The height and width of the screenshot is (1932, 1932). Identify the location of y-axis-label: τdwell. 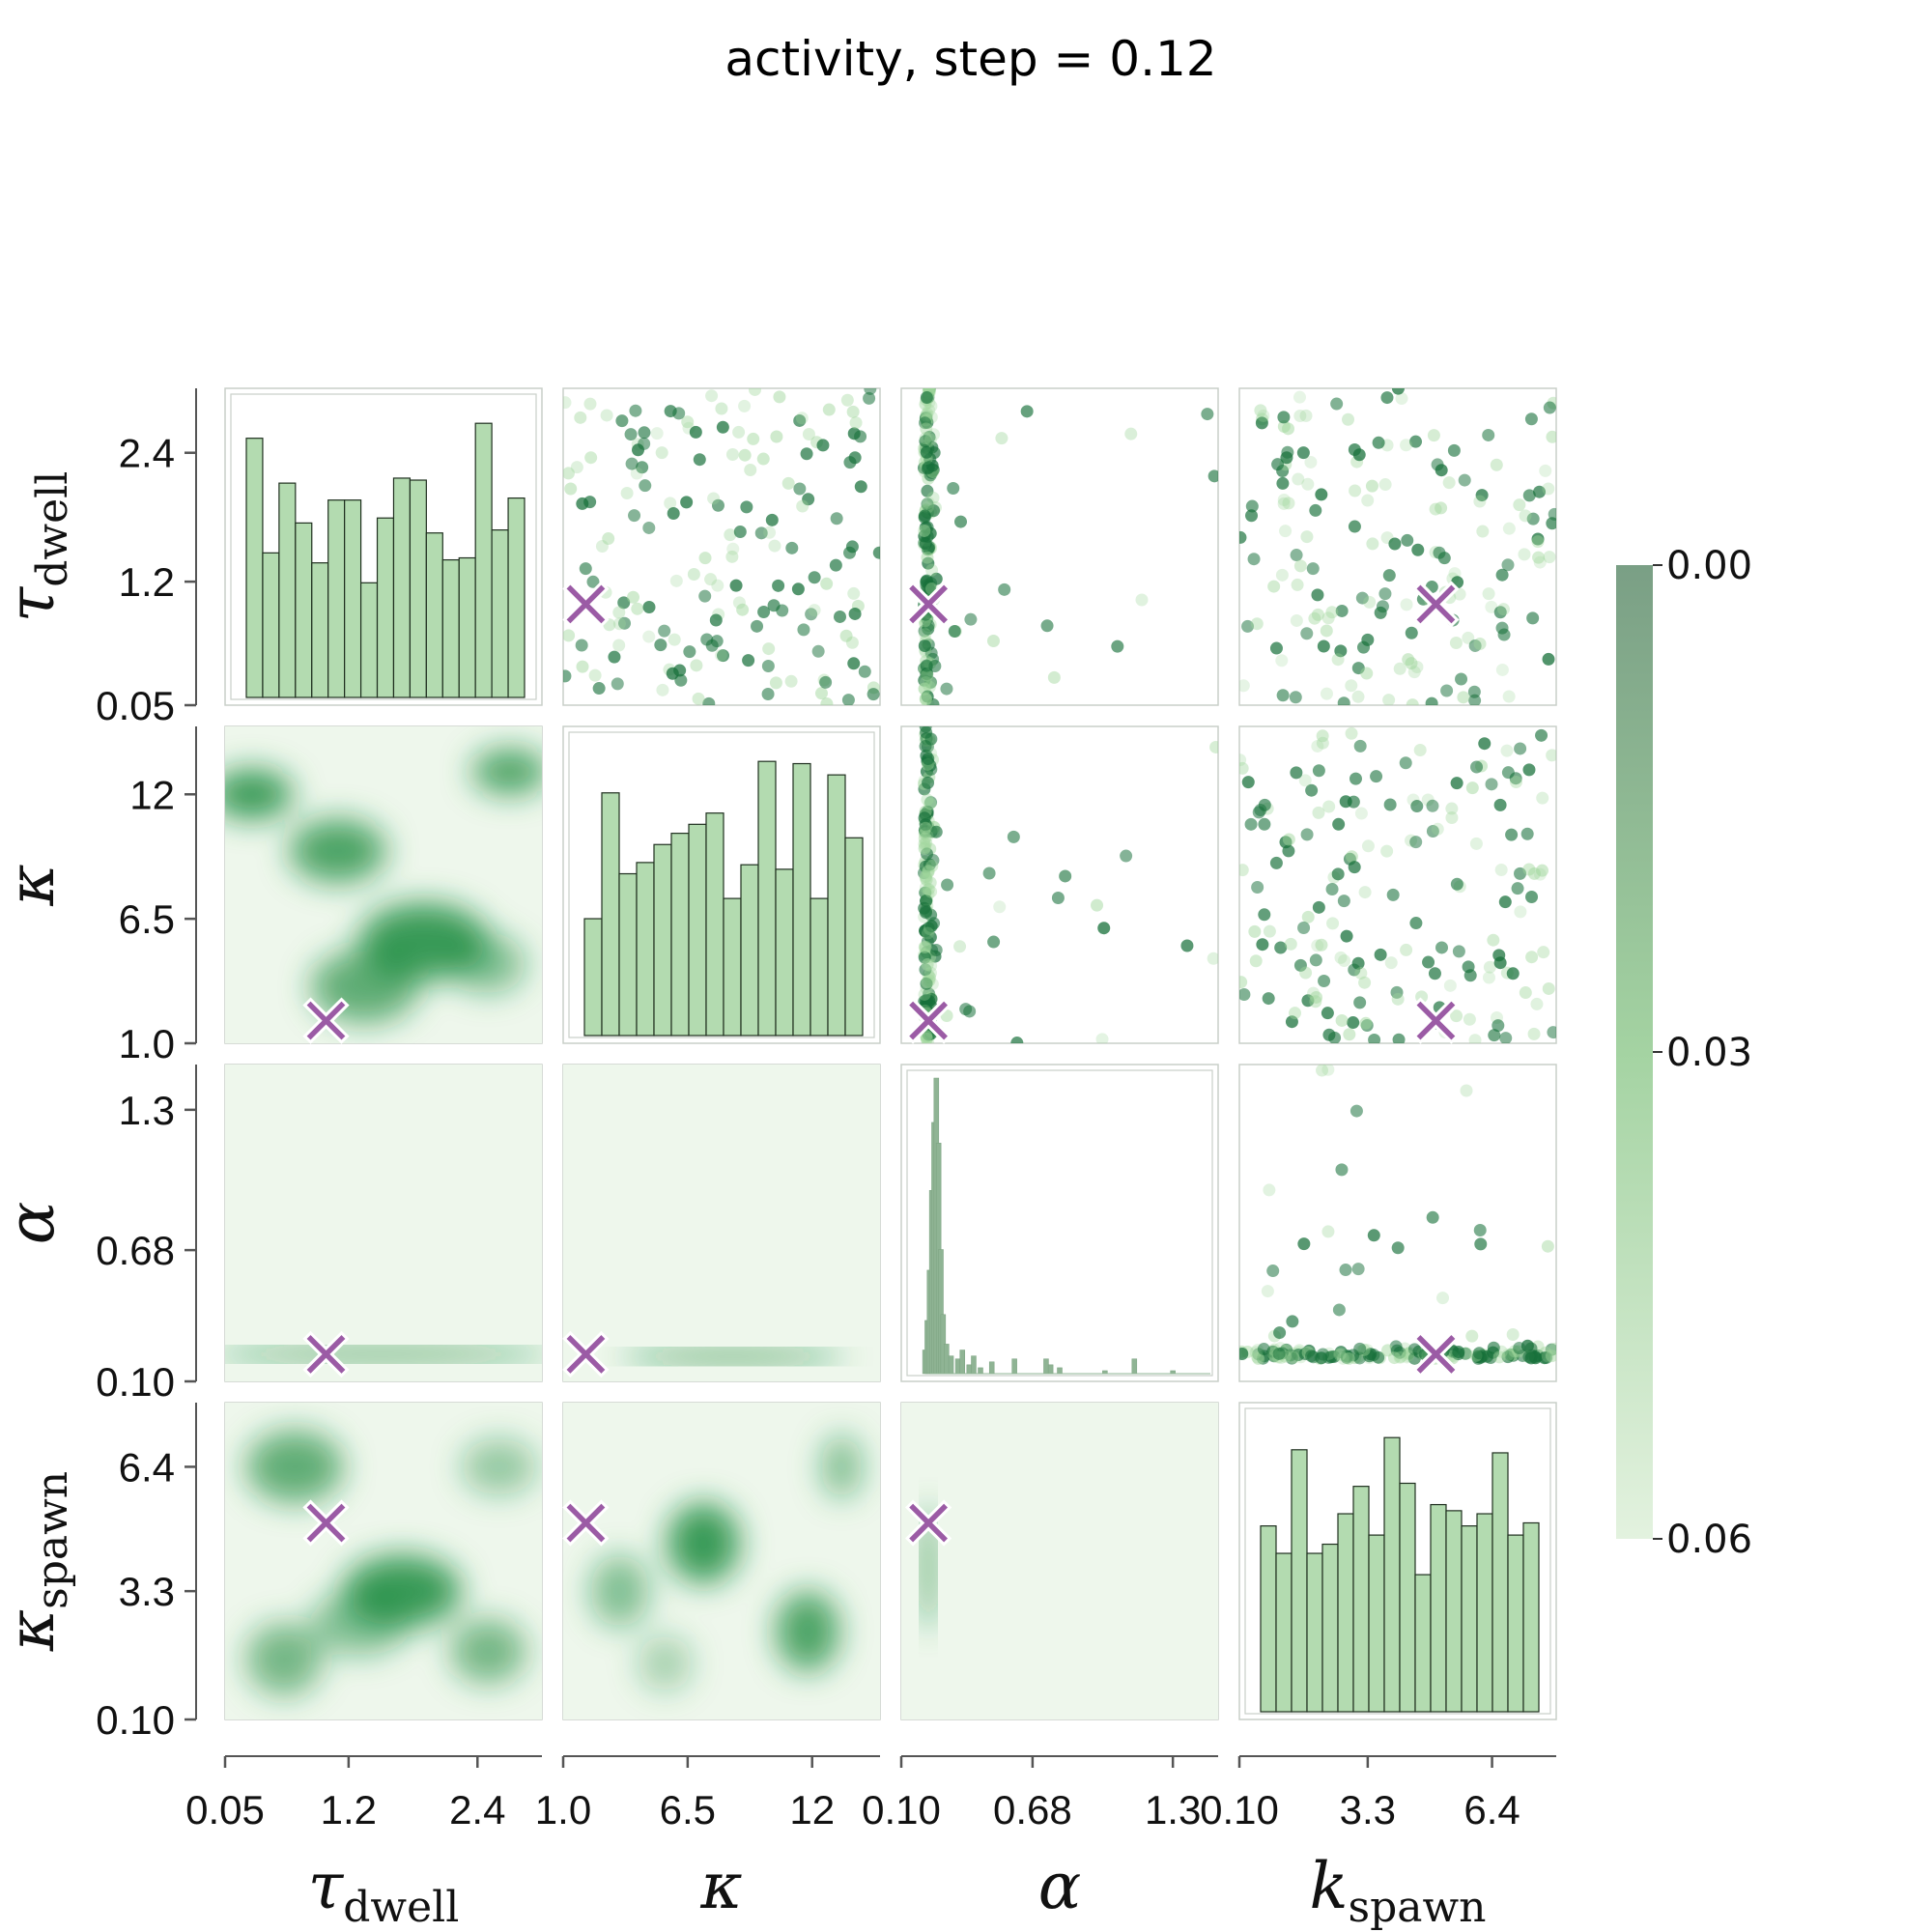
(38, 547).